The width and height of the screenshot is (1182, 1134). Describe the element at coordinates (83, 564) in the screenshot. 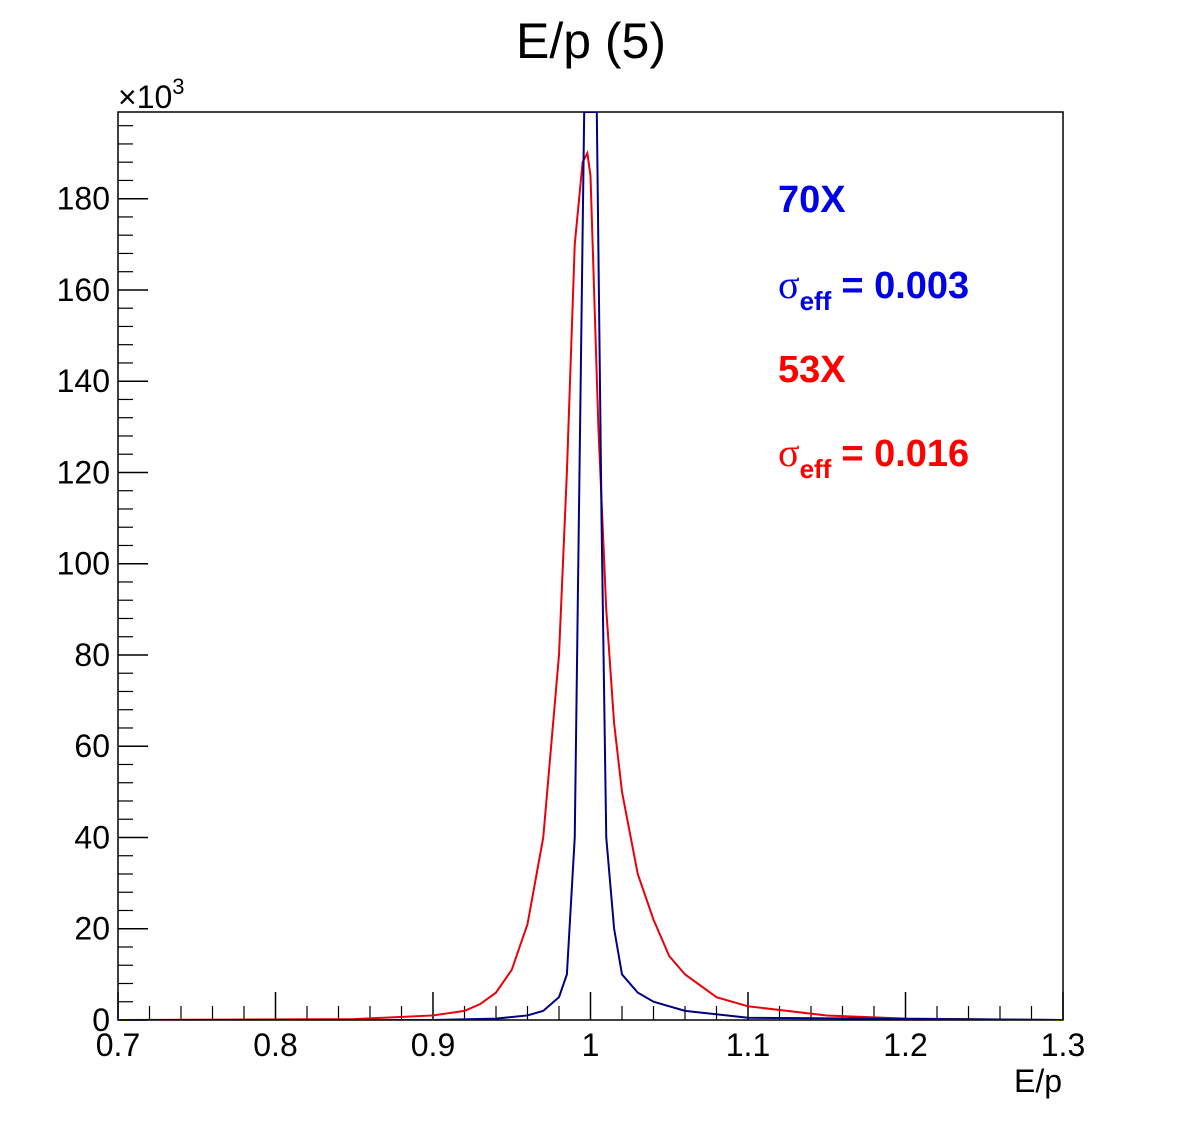

I see `y-tick-label: 100` at that location.